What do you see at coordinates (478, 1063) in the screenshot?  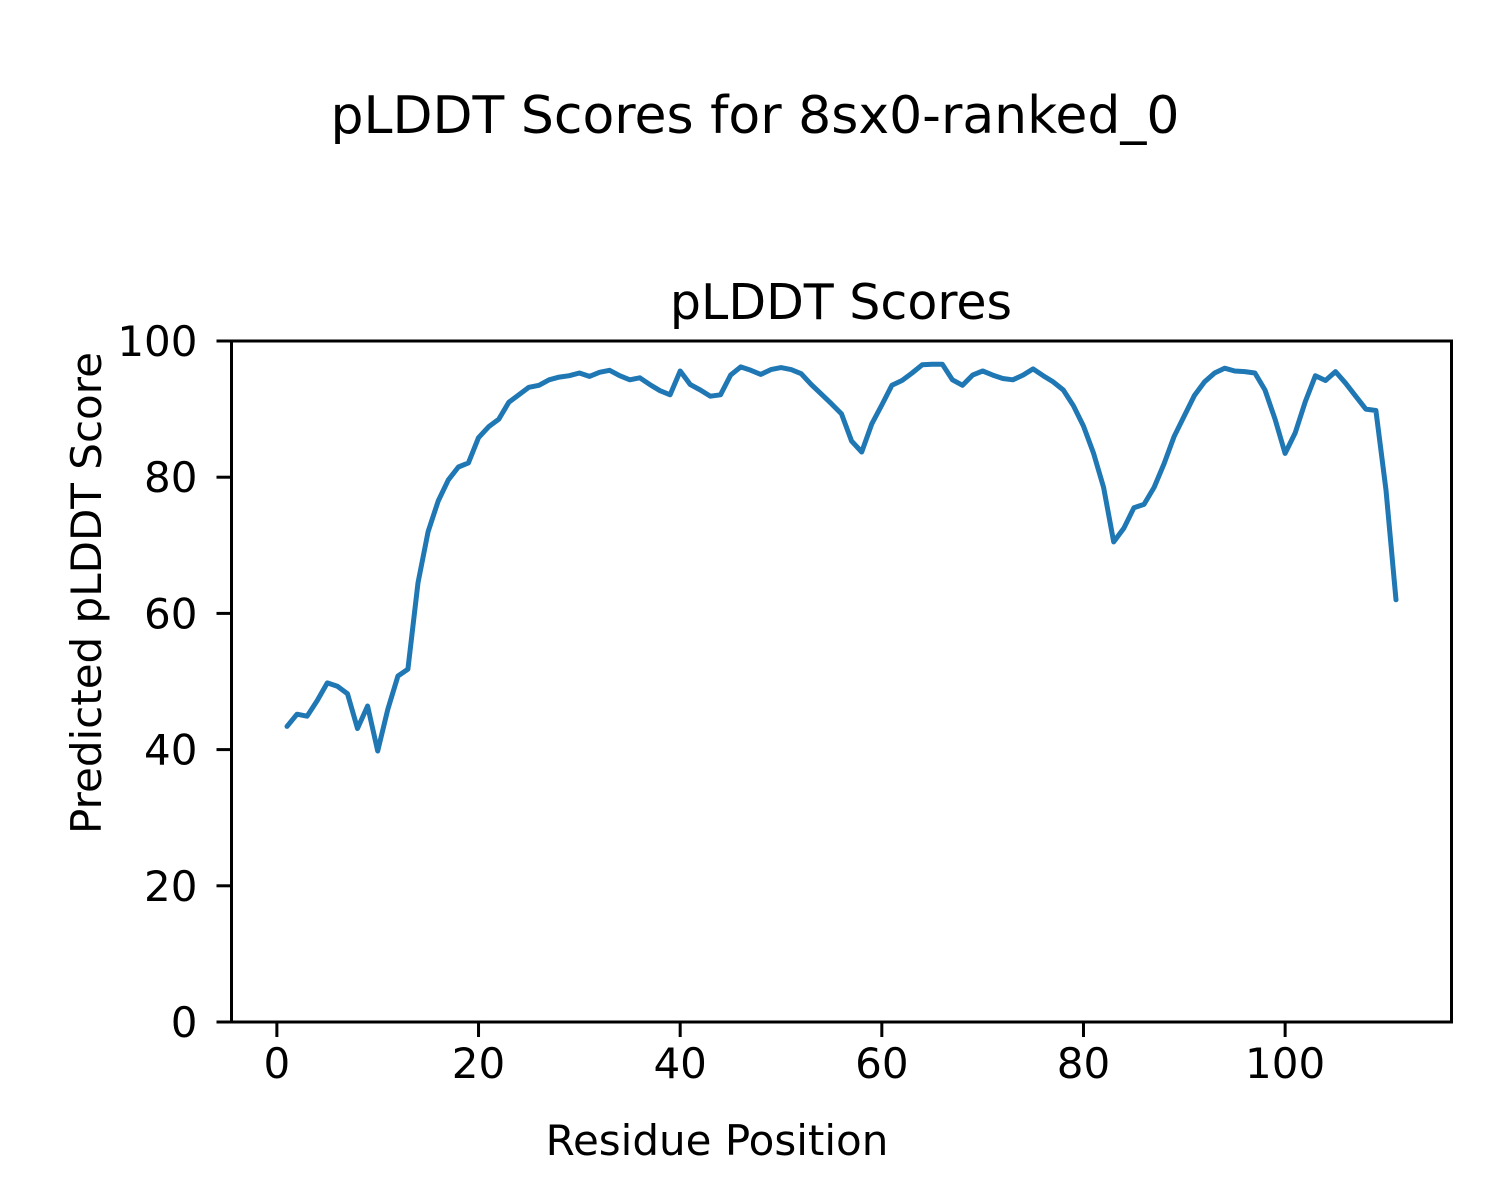 I see `x-tick-label: 20` at bounding box center [478, 1063].